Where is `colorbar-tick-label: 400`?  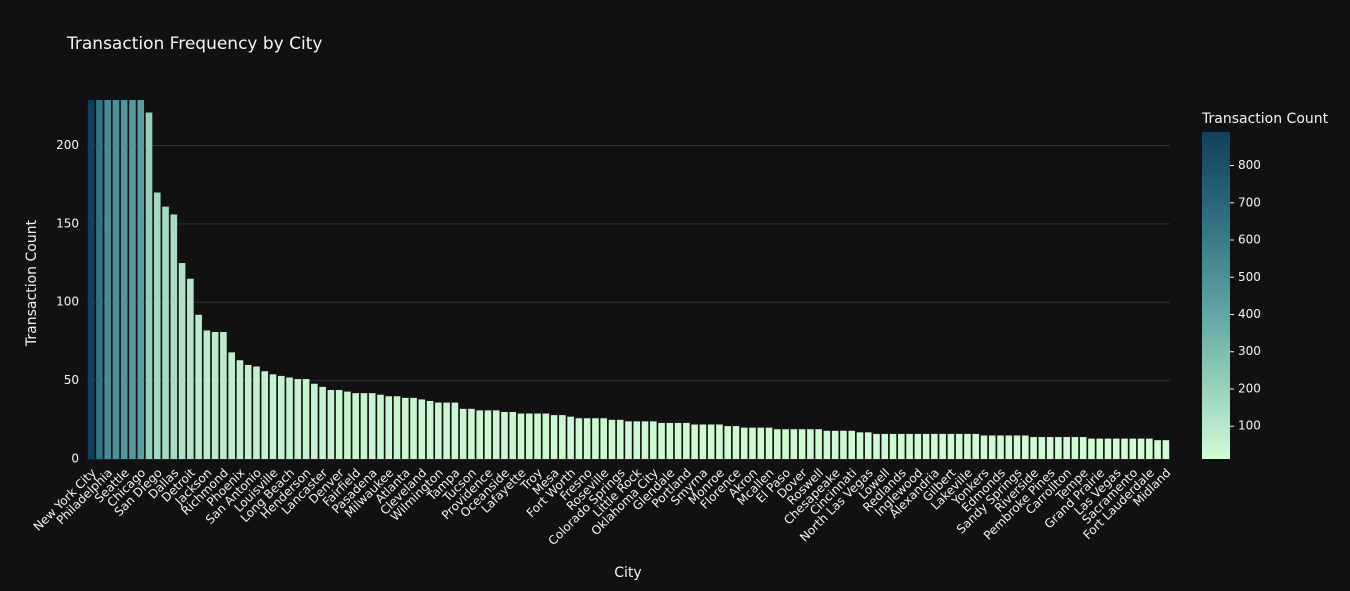
colorbar-tick-label: 400 is located at coordinates (1249, 314).